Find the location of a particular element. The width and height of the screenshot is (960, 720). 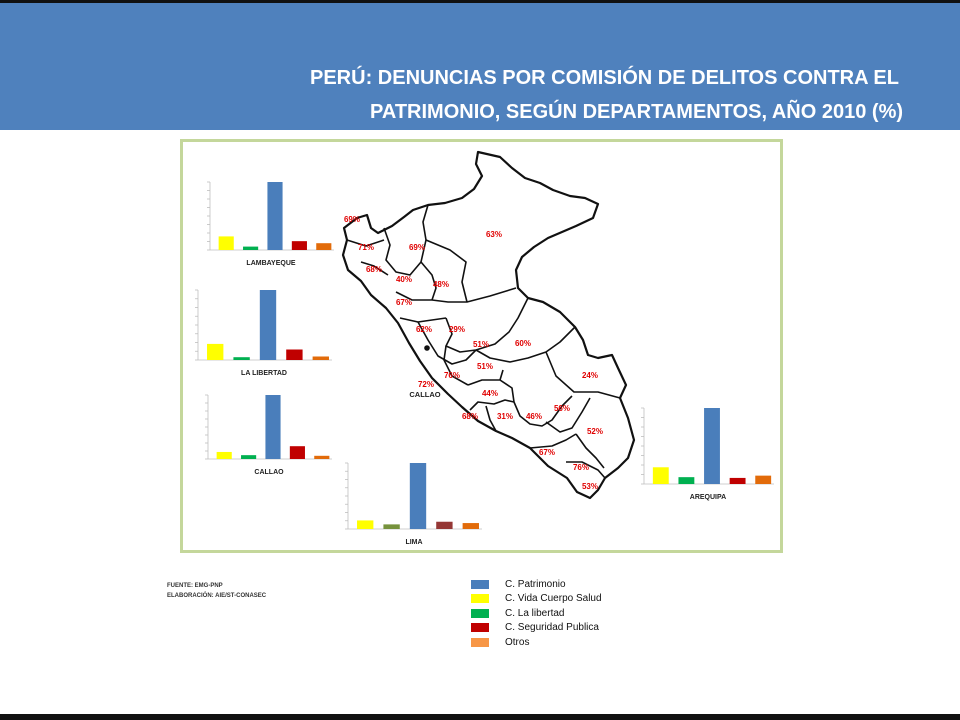

legend-item: C. Seguridad Publica is located at coordinates (536, 628).